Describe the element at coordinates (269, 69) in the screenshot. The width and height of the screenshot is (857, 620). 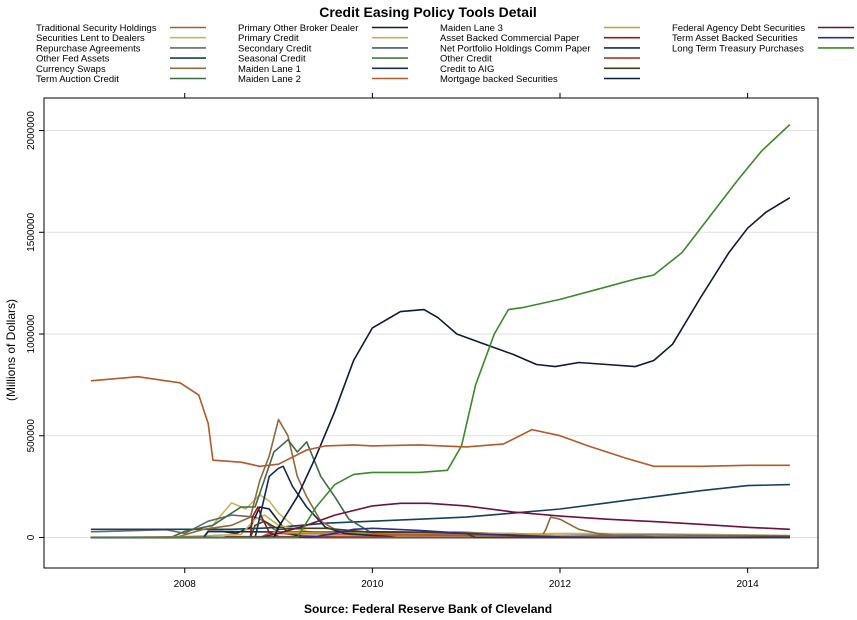
I see `legend-label: Maiden Lane 1` at that location.